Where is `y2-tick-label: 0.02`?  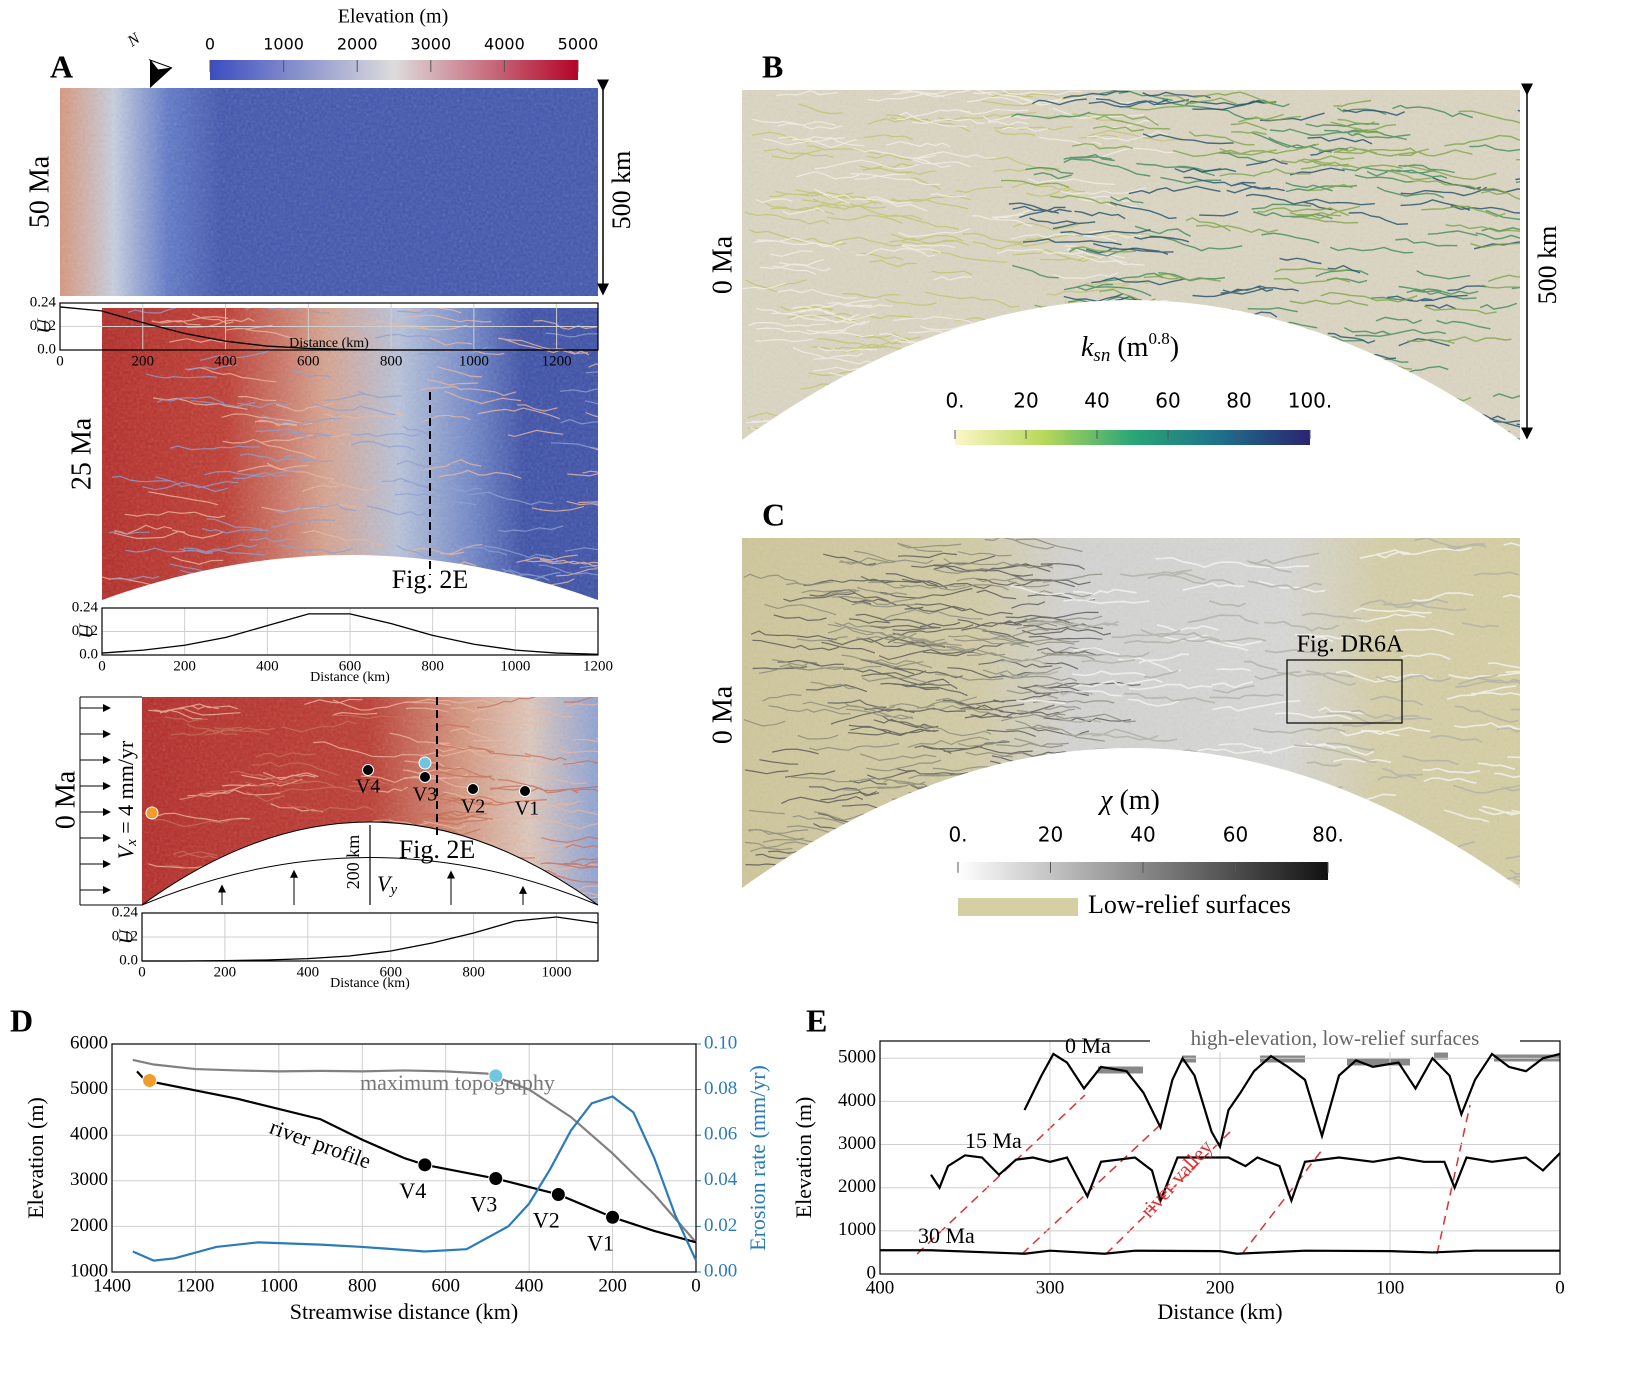 y2-tick-label: 0.02 is located at coordinates (720, 1225).